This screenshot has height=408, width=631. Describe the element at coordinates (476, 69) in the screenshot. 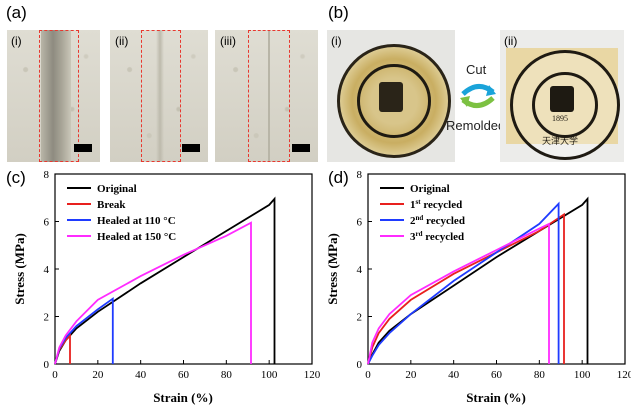

I see `cut-label: Cut` at that location.